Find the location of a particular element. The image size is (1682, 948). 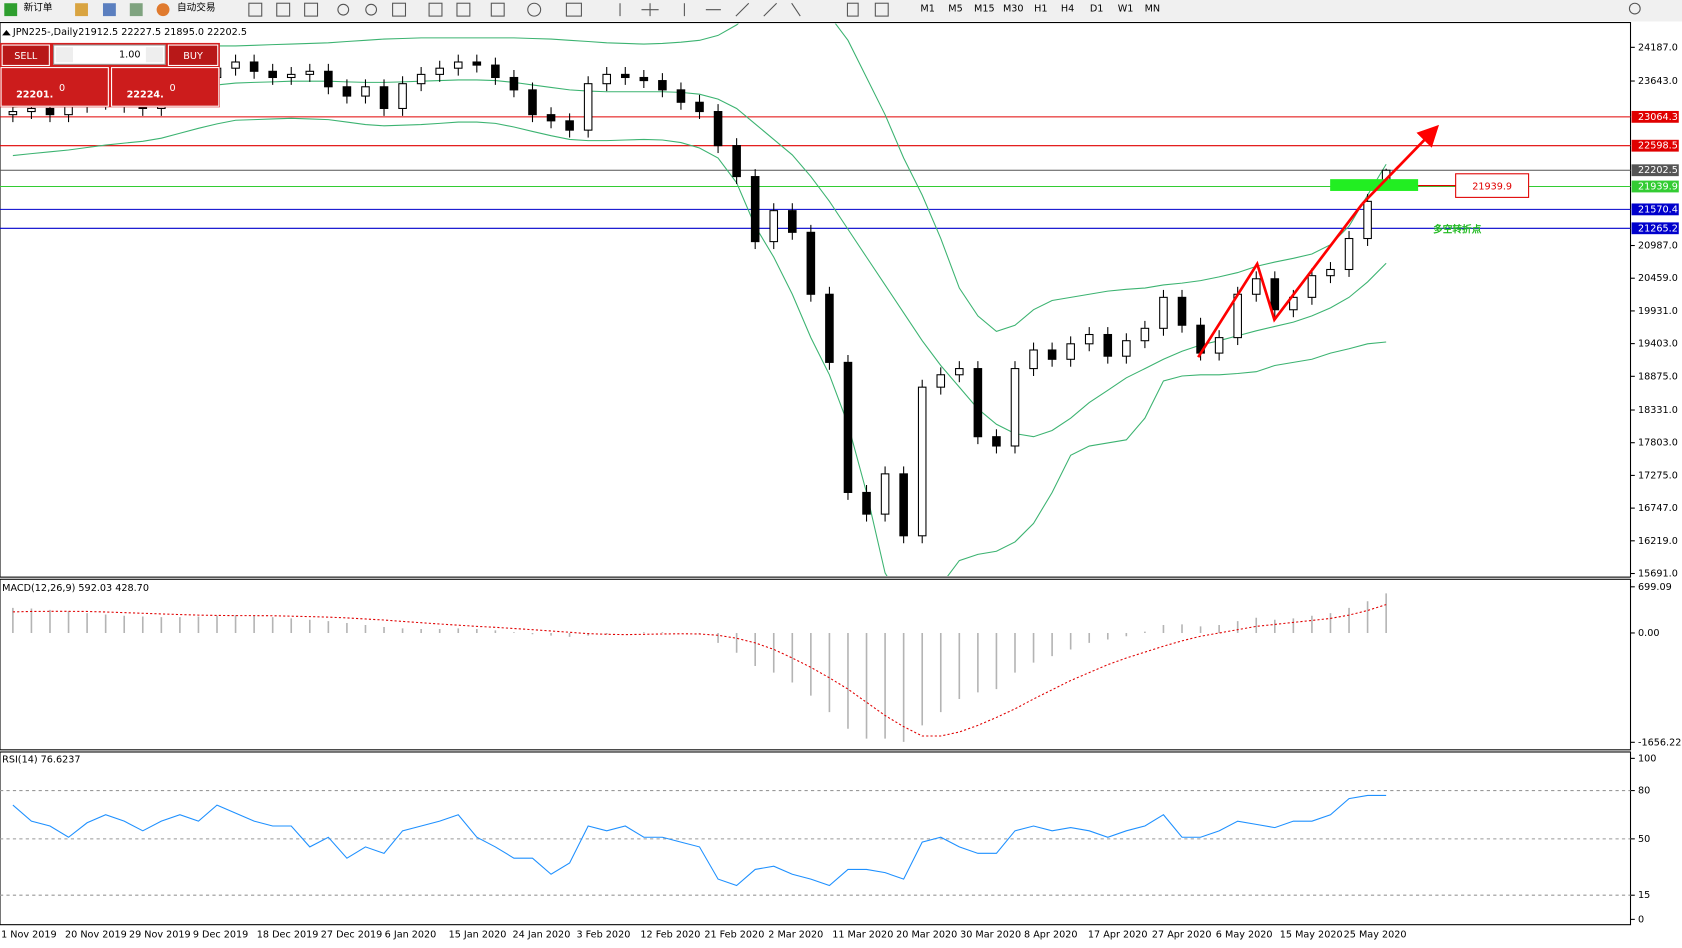

timeframe-button: W1 is located at coordinates (1126, 9).